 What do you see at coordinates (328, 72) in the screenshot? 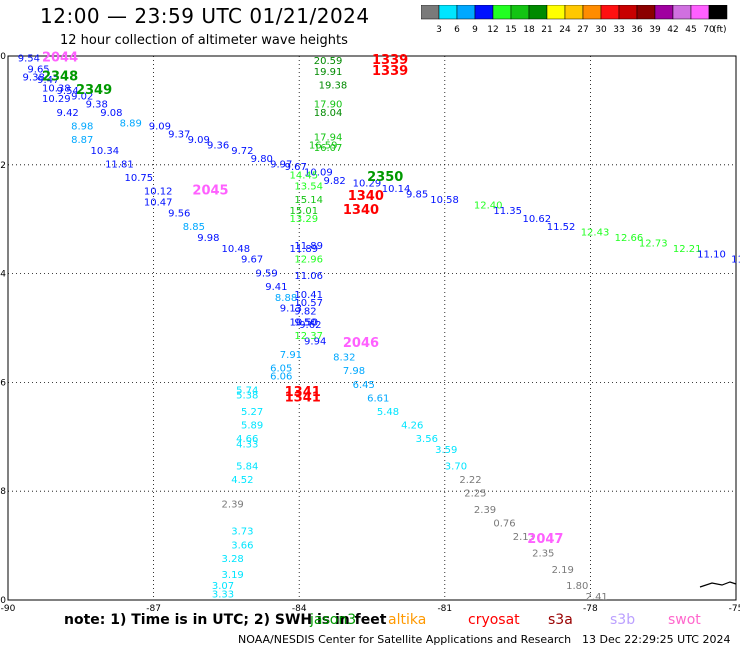
I see `wave-height-label: 19.91` at bounding box center [328, 72].